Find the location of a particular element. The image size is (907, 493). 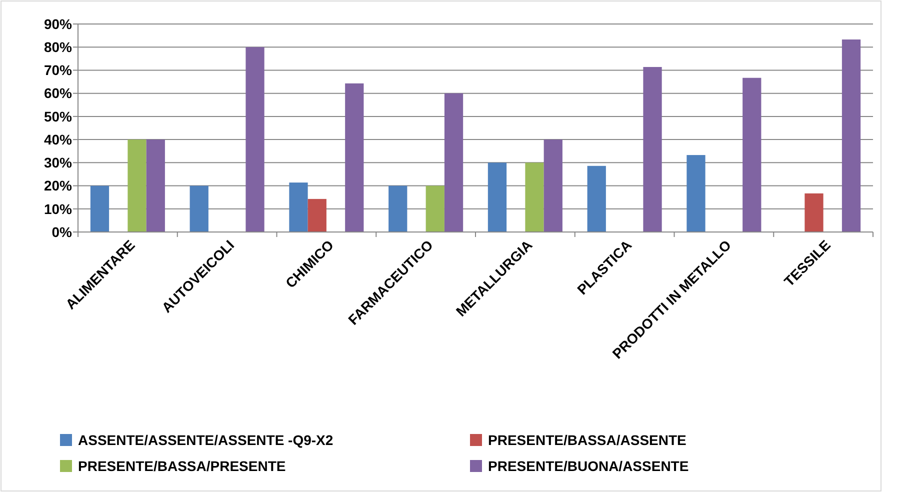

legend-label: PRESENTE/BASSA/ASSENTE is located at coordinates (587, 440).